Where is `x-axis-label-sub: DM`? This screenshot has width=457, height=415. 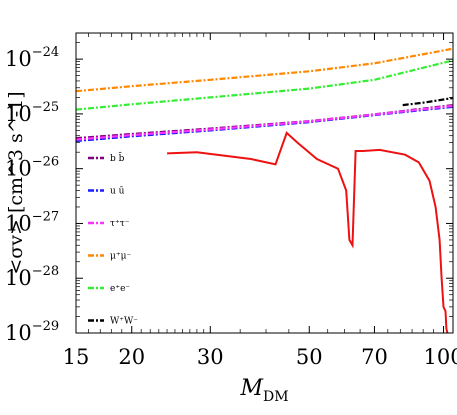
x-axis-label-sub: DM is located at coordinates (276, 397).